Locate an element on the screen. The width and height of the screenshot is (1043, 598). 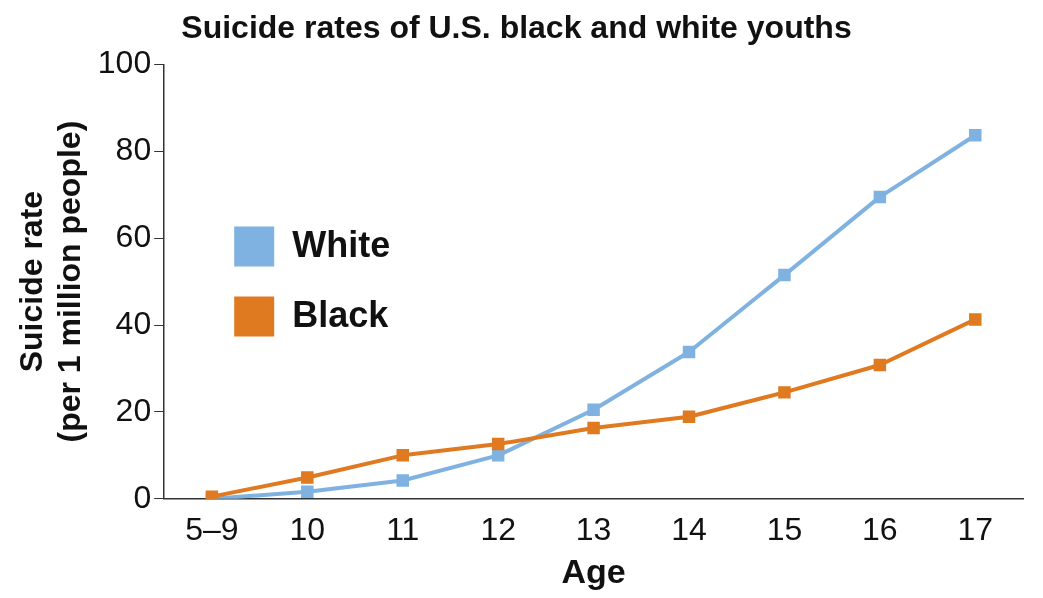
chart-title: Suicide rates of U.S. black and white youths is located at coordinates (516, 27).